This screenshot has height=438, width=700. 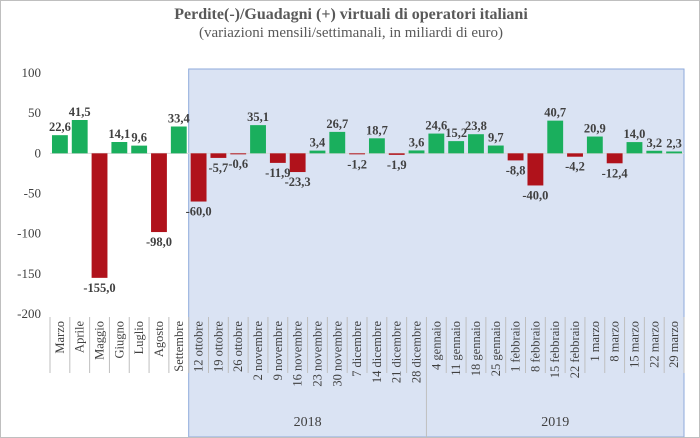 I want to click on data-label: -11,9, so click(x=277, y=173).